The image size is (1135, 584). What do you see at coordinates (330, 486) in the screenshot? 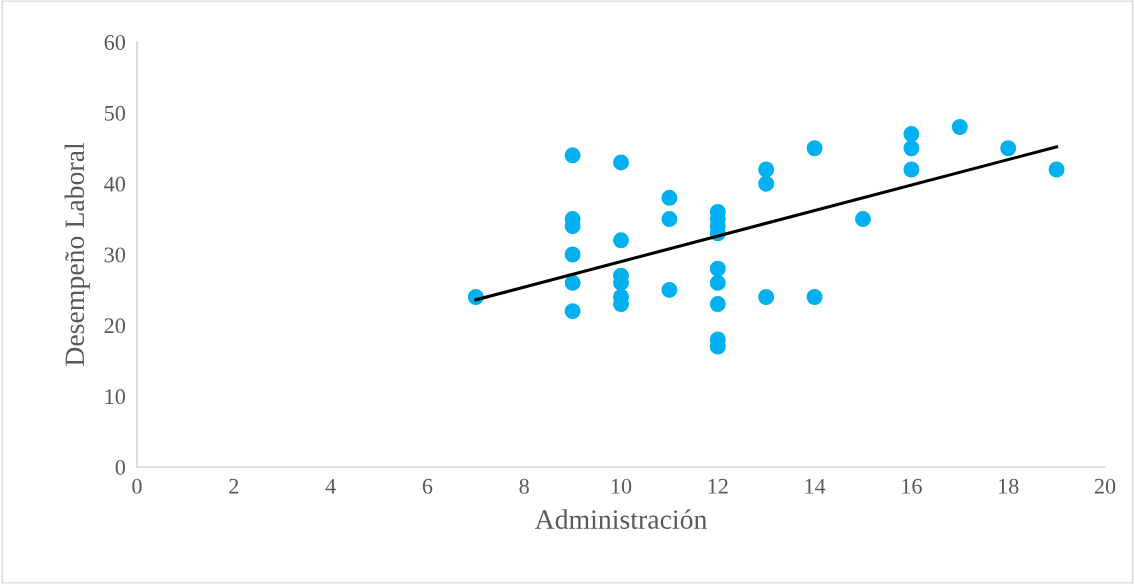
I see `x-tick-label: 4` at bounding box center [330, 486].